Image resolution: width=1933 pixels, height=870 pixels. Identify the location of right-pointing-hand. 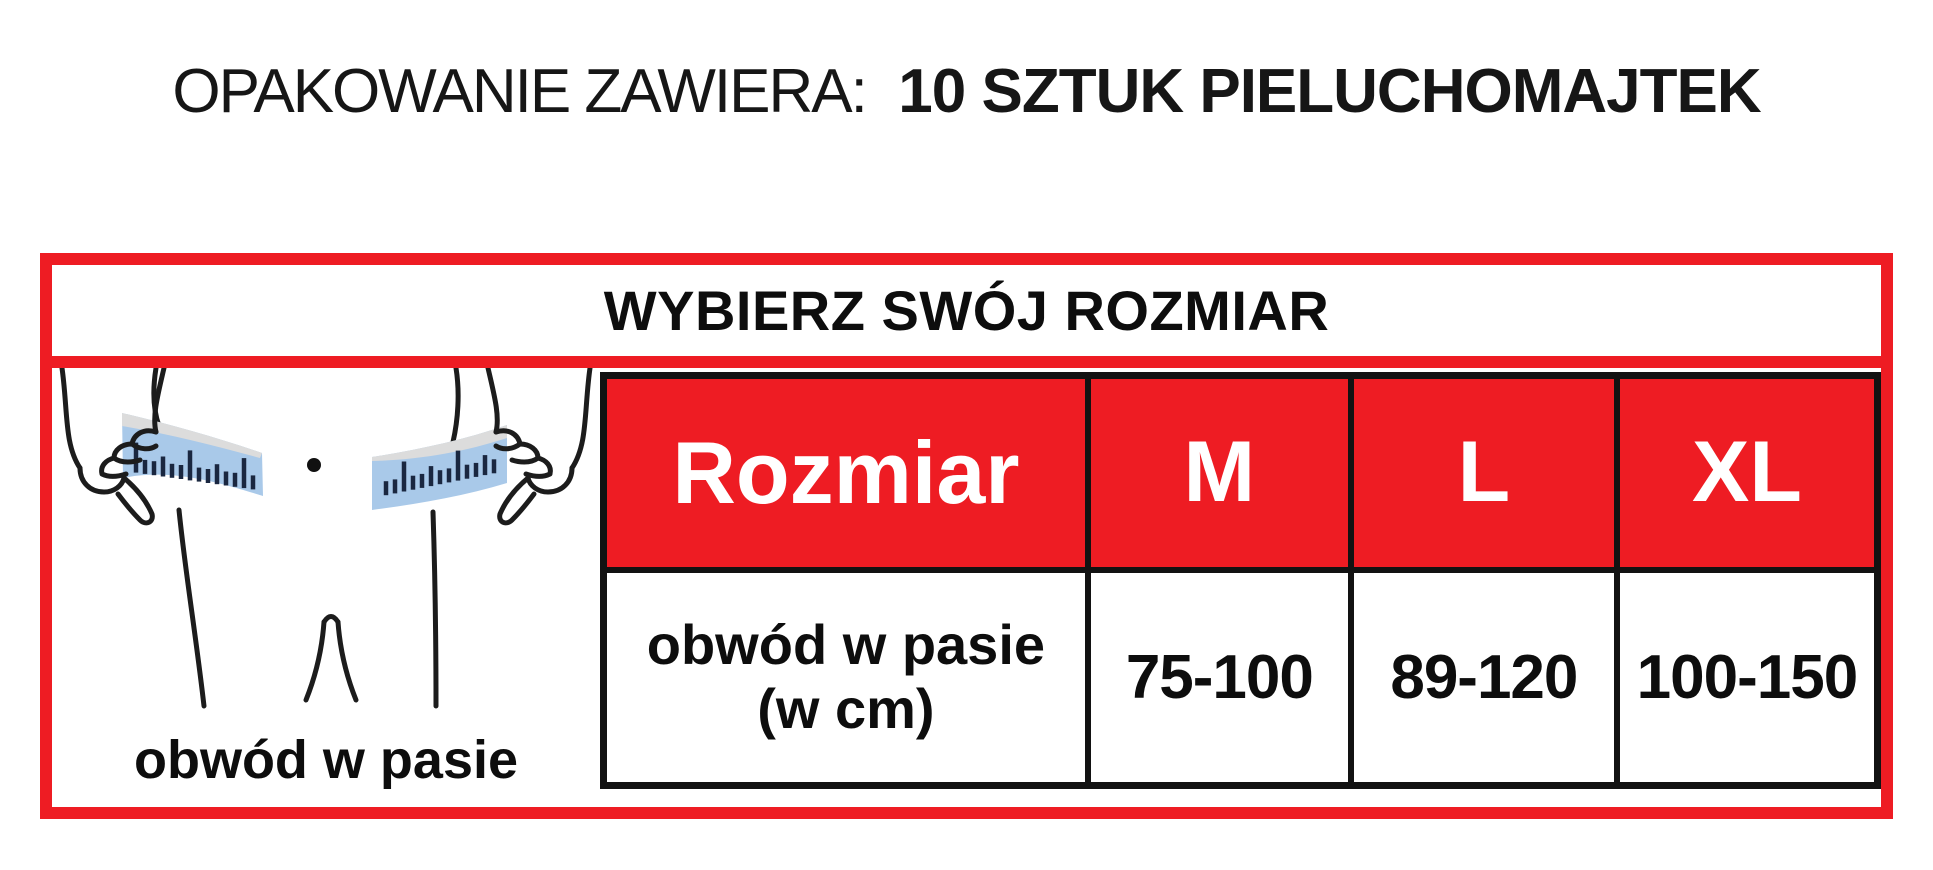
(539, 447).